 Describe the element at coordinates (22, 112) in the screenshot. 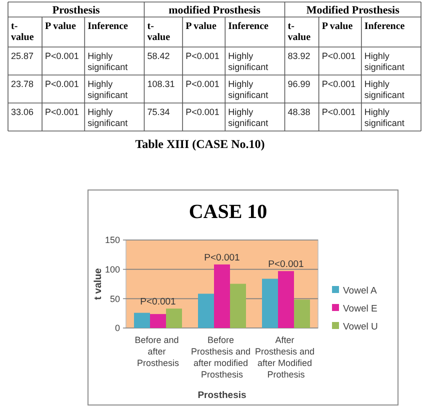

I see `text: 33.06` at that location.